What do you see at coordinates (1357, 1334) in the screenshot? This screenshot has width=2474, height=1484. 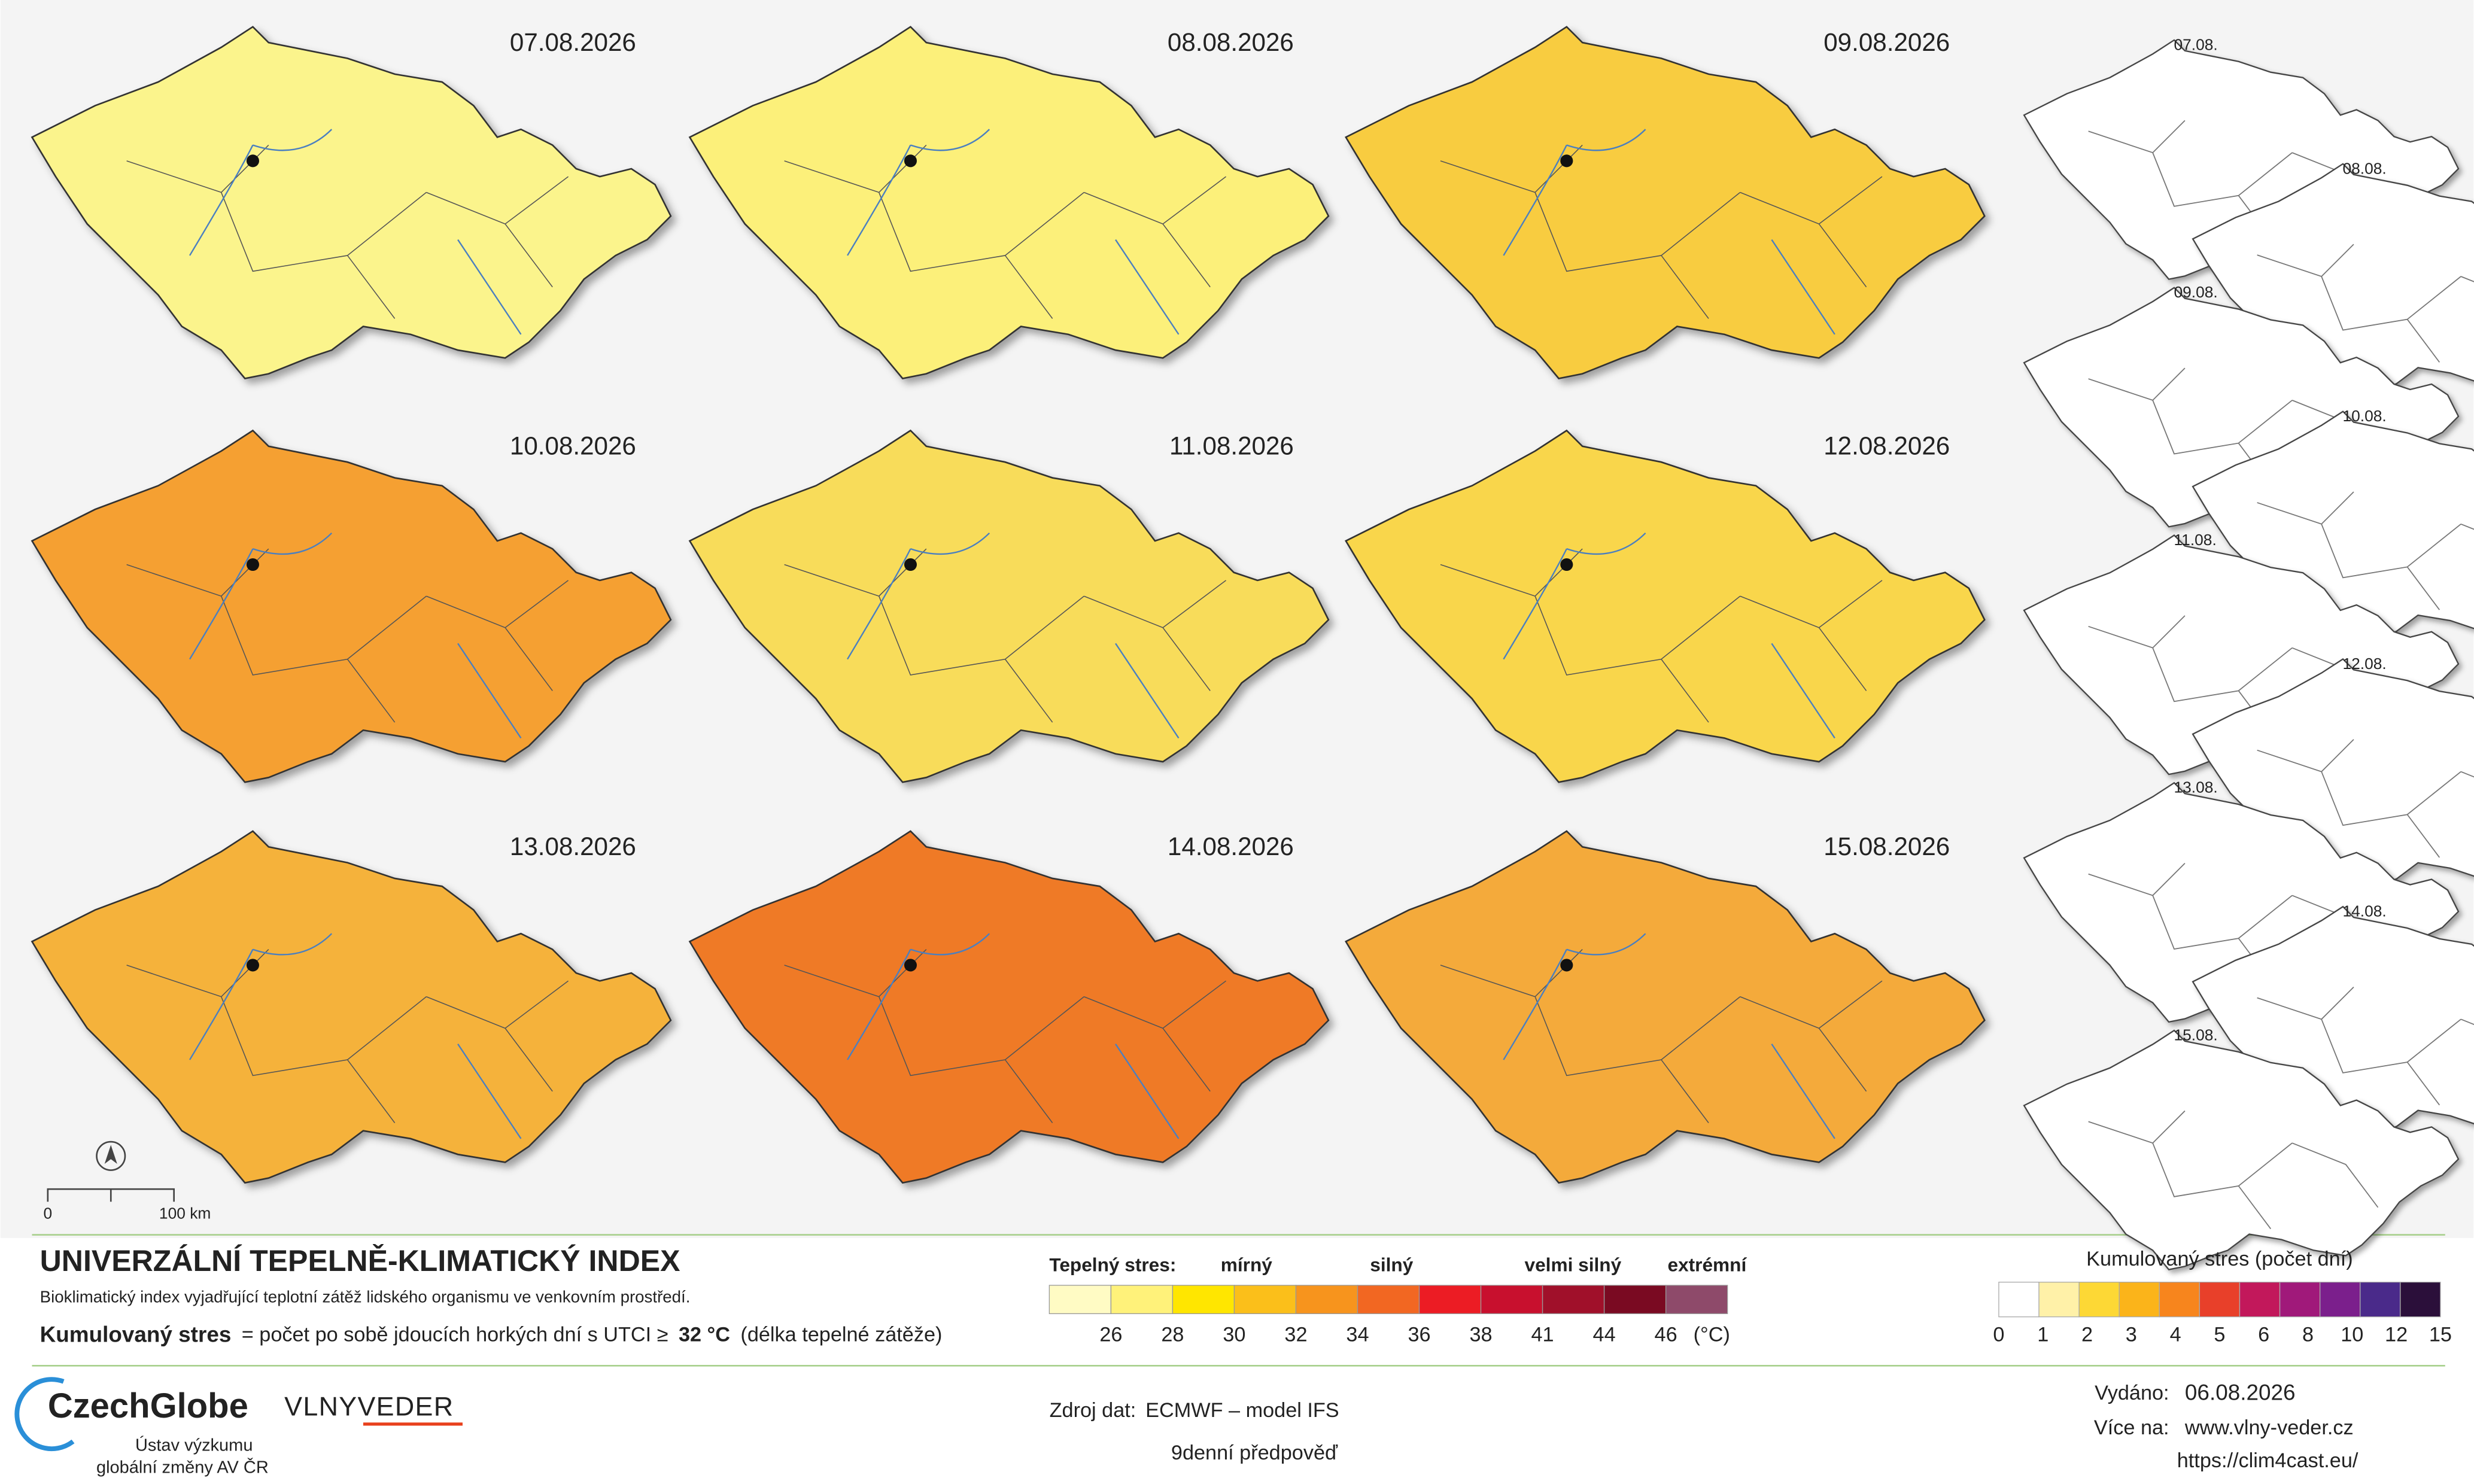 I see `legend-tick: 34` at bounding box center [1357, 1334].